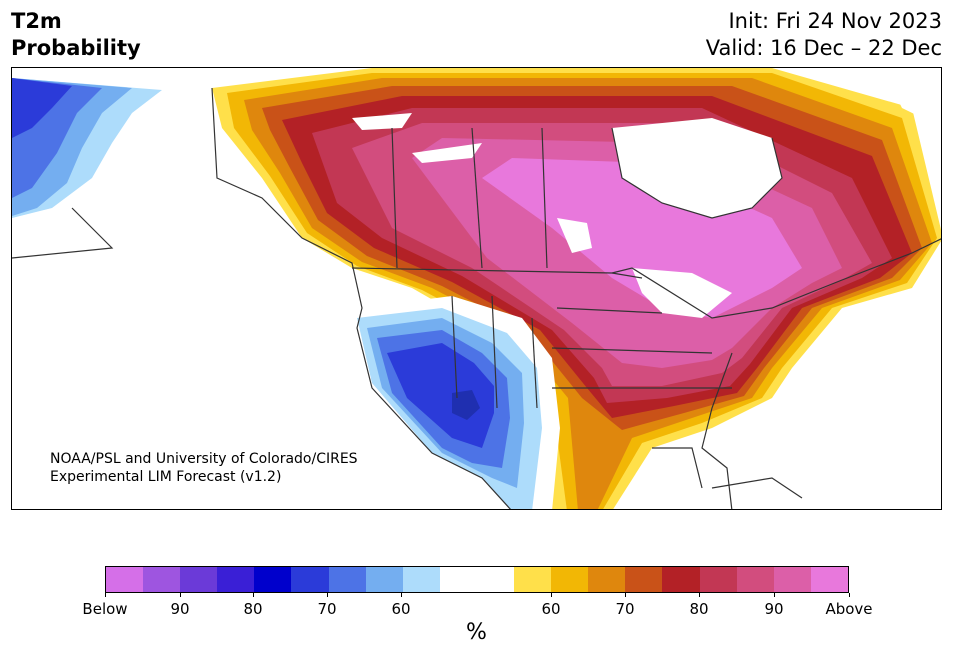 The height and width of the screenshot is (659, 953). Describe the element at coordinates (166, 477) in the screenshot. I see `credit-line-2: Experimental LIM Forecast (v1.2)` at that location.